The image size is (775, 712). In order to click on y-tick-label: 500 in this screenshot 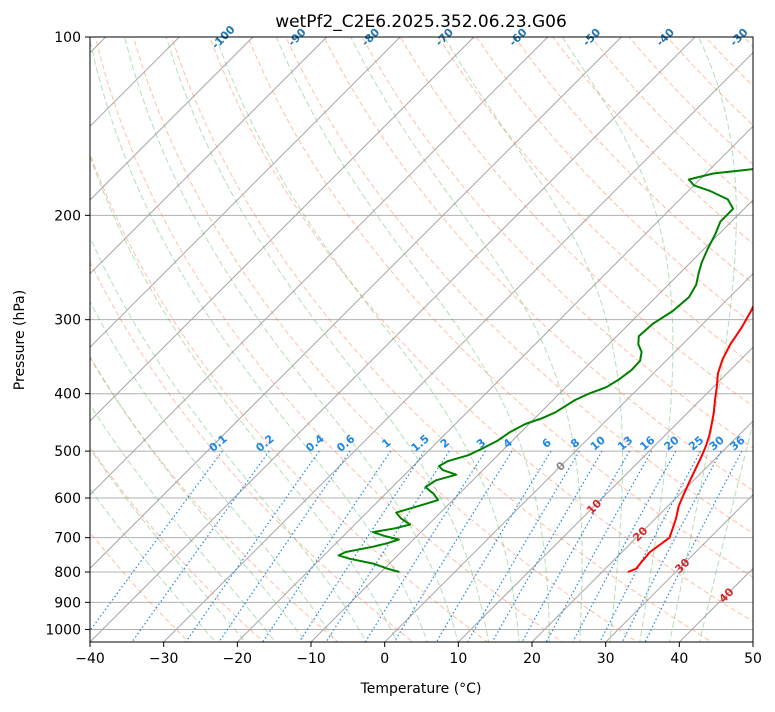, I will do `click(67, 452)`.